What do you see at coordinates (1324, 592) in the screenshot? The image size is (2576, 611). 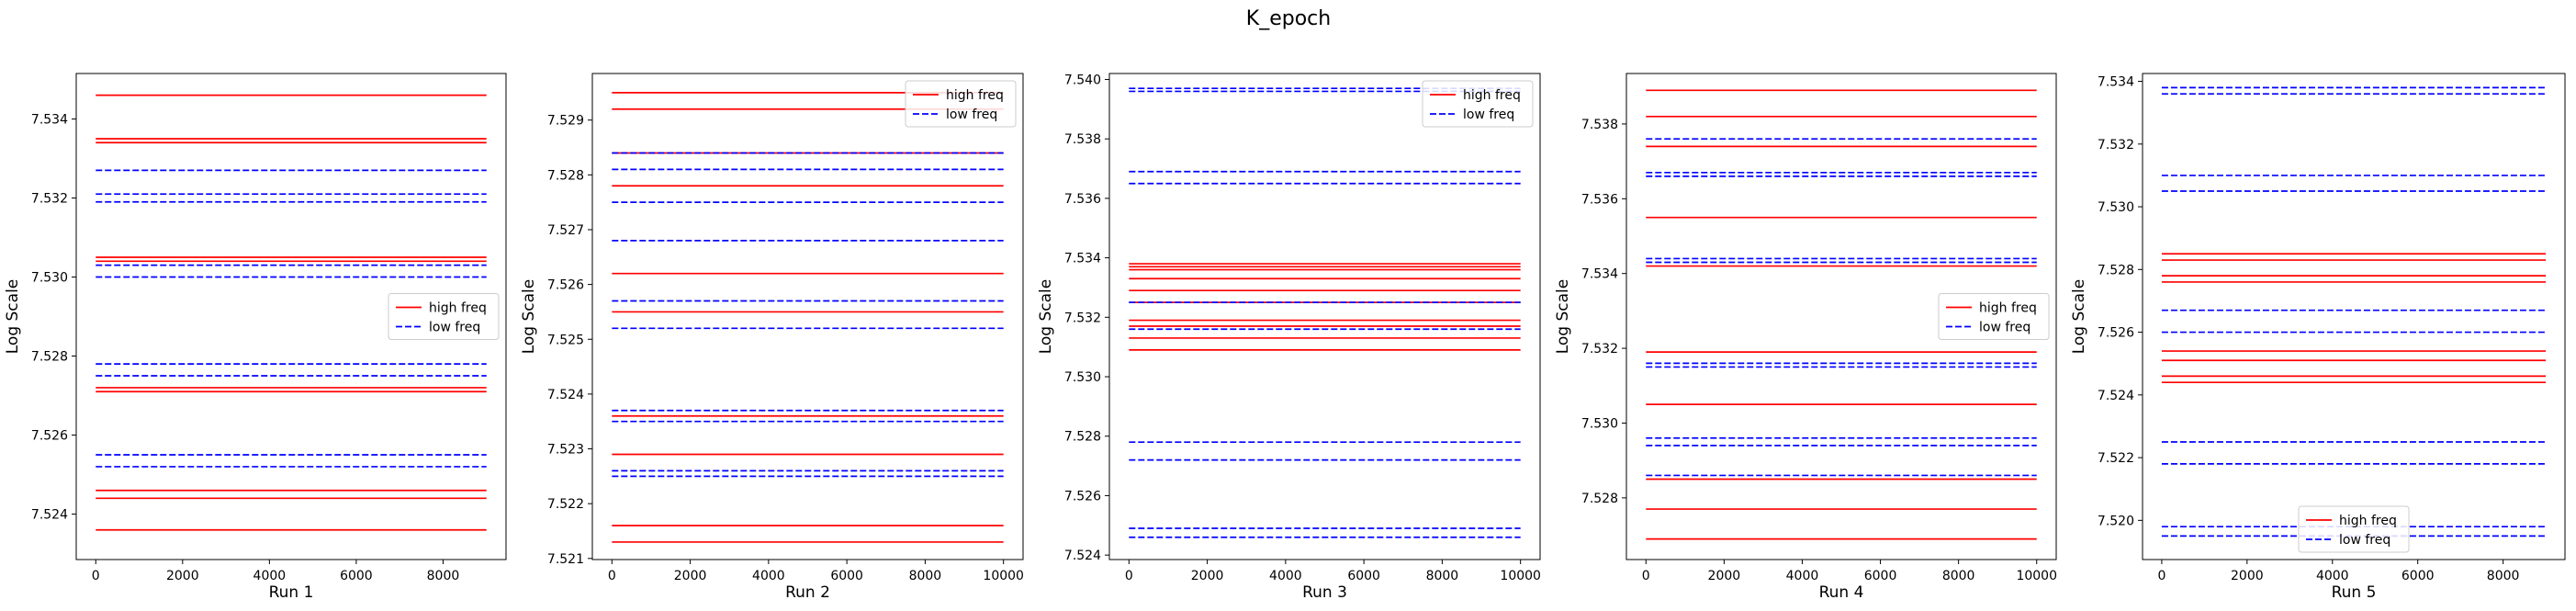 I see `x-axis-label: Run 3` at bounding box center [1324, 592].